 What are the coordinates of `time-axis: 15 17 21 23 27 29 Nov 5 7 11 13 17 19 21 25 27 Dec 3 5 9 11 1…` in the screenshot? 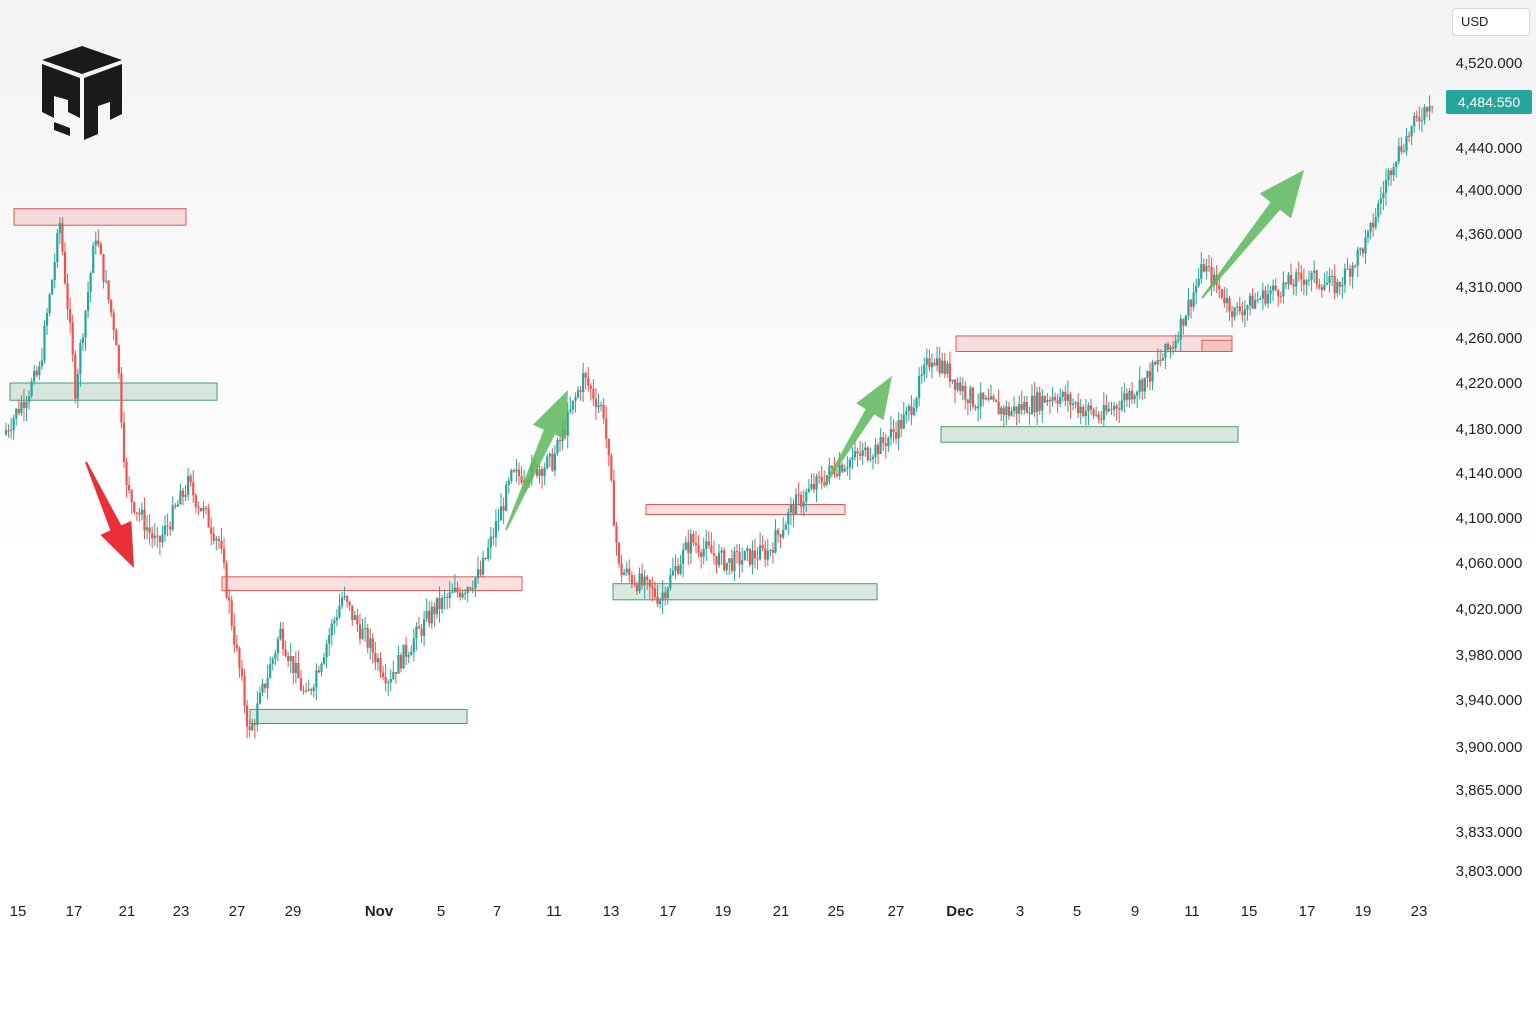 It's located at (719, 911).